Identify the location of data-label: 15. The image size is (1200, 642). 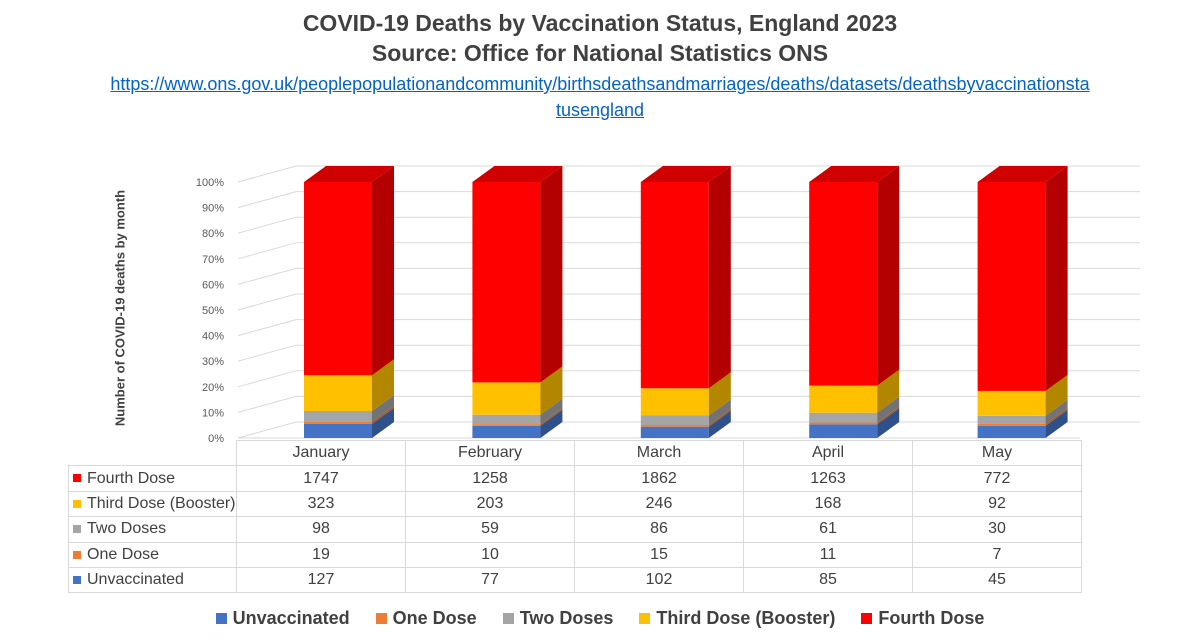
(659, 554).